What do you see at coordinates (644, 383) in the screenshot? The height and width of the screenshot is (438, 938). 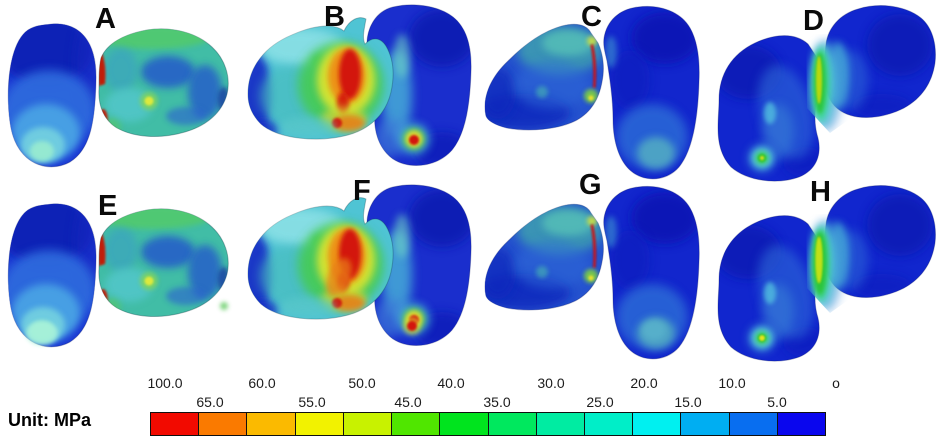 I see `colorbar-tick: 20.0` at bounding box center [644, 383].